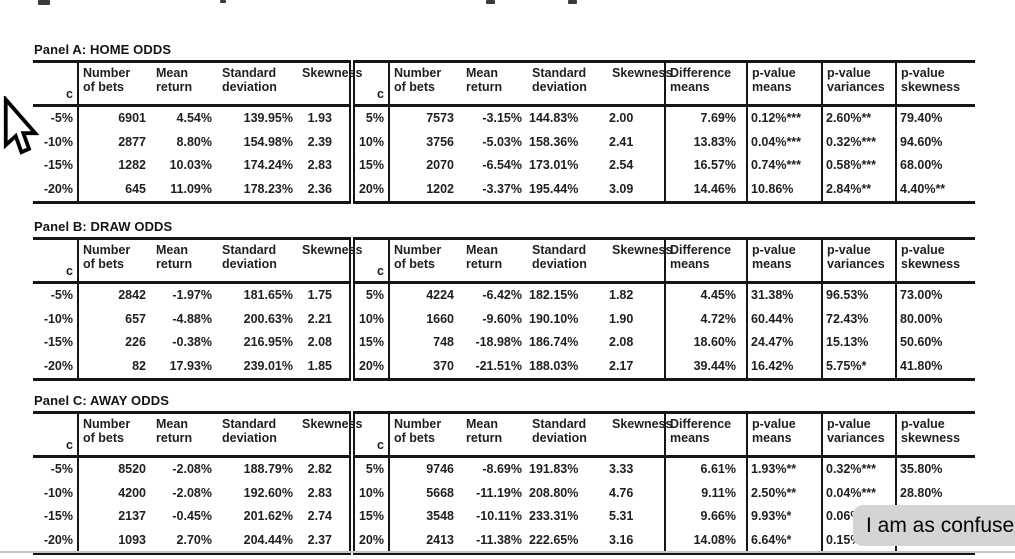 This screenshot has width=1015, height=559. I want to click on skewness-pos: 5.31, so click(637, 517).